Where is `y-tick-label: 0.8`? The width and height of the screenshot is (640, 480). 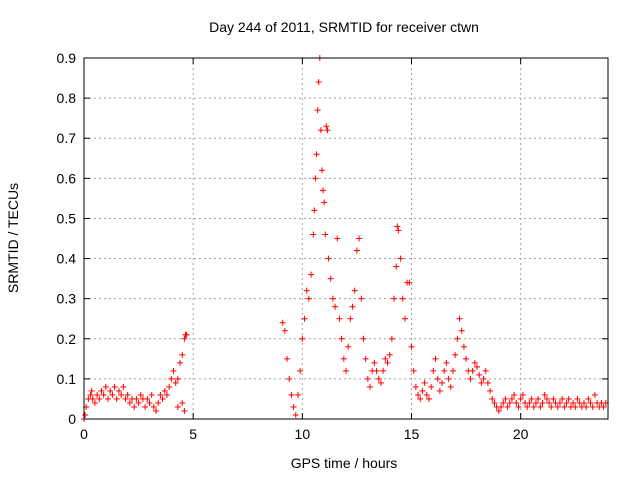 y-tick-label: 0.8 is located at coordinates (67, 98).